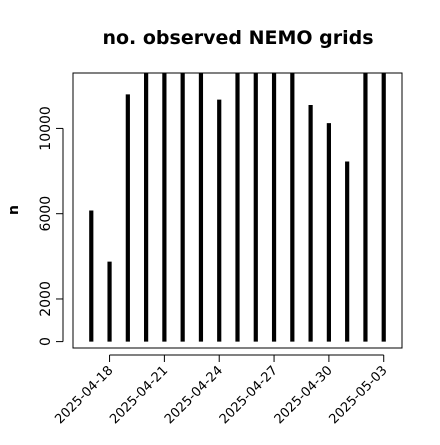  I want to click on y-tick-label: 2000, so click(46, 299).